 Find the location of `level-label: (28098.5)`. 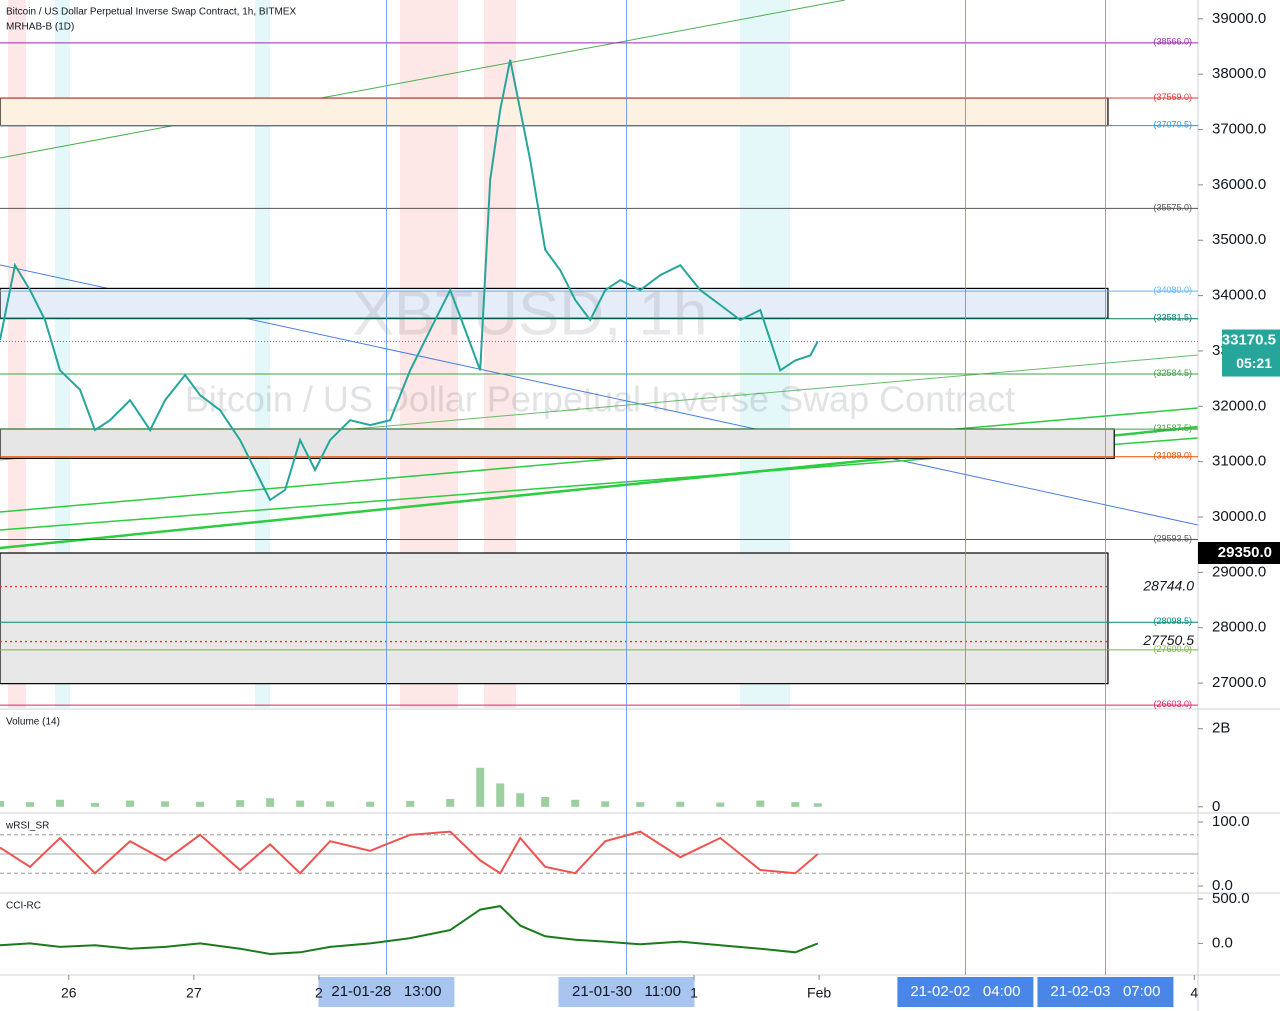

level-label: (28098.5) is located at coordinates (1172, 621).